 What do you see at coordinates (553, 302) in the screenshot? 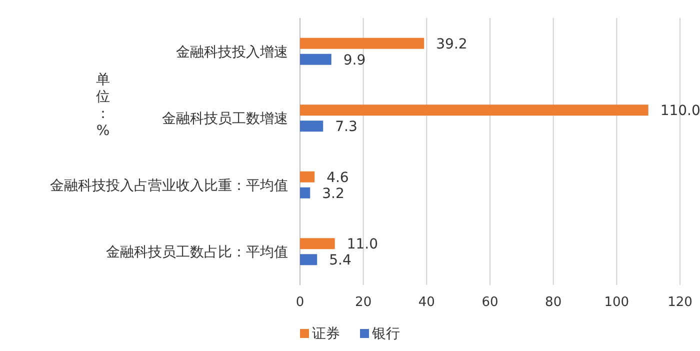
I see `x-tick-label: 80` at bounding box center [553, 302].